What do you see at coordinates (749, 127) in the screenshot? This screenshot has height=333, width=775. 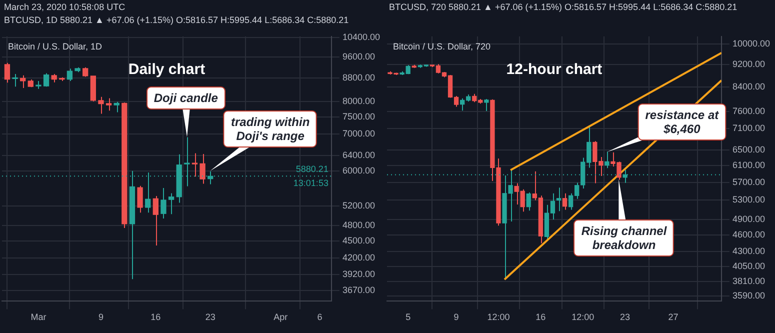 I see `y-tick-label: 7100.00` at bounding box center [749, 127].